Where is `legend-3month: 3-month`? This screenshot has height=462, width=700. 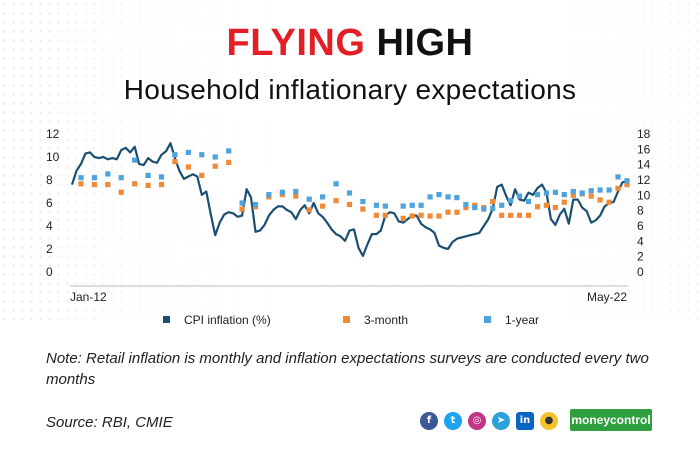 legend-3month: 3-month is located at coordinates (375, 320).